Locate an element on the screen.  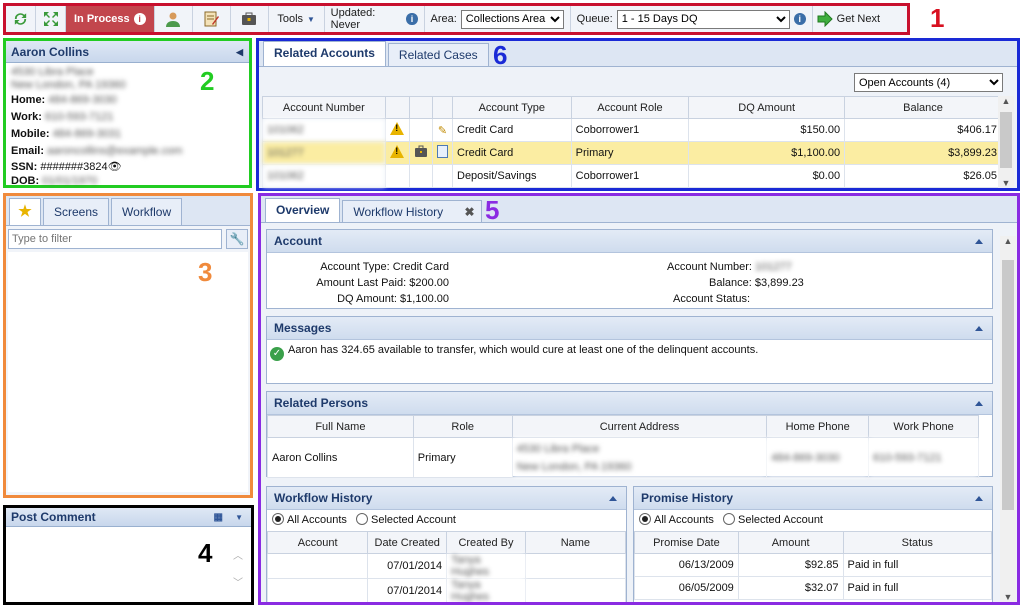
tab-screens: Screens is located at coordinates (76, 211).